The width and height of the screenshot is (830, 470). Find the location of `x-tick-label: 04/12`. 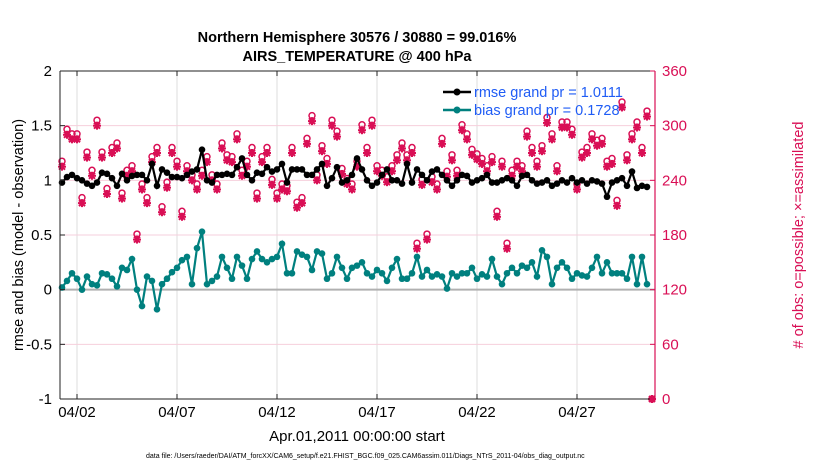

x-tick-label: 04/12 is located at coordinates (277, 412).